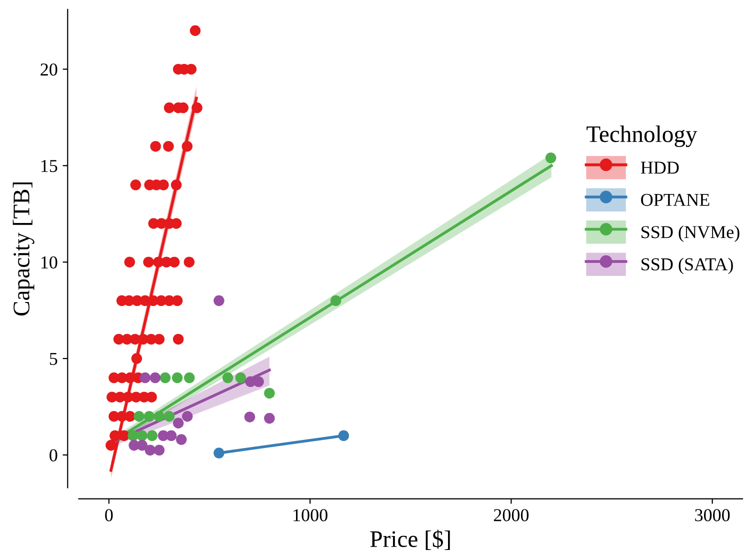  I want to click on y-tick-label: 20, so click(49, 69).